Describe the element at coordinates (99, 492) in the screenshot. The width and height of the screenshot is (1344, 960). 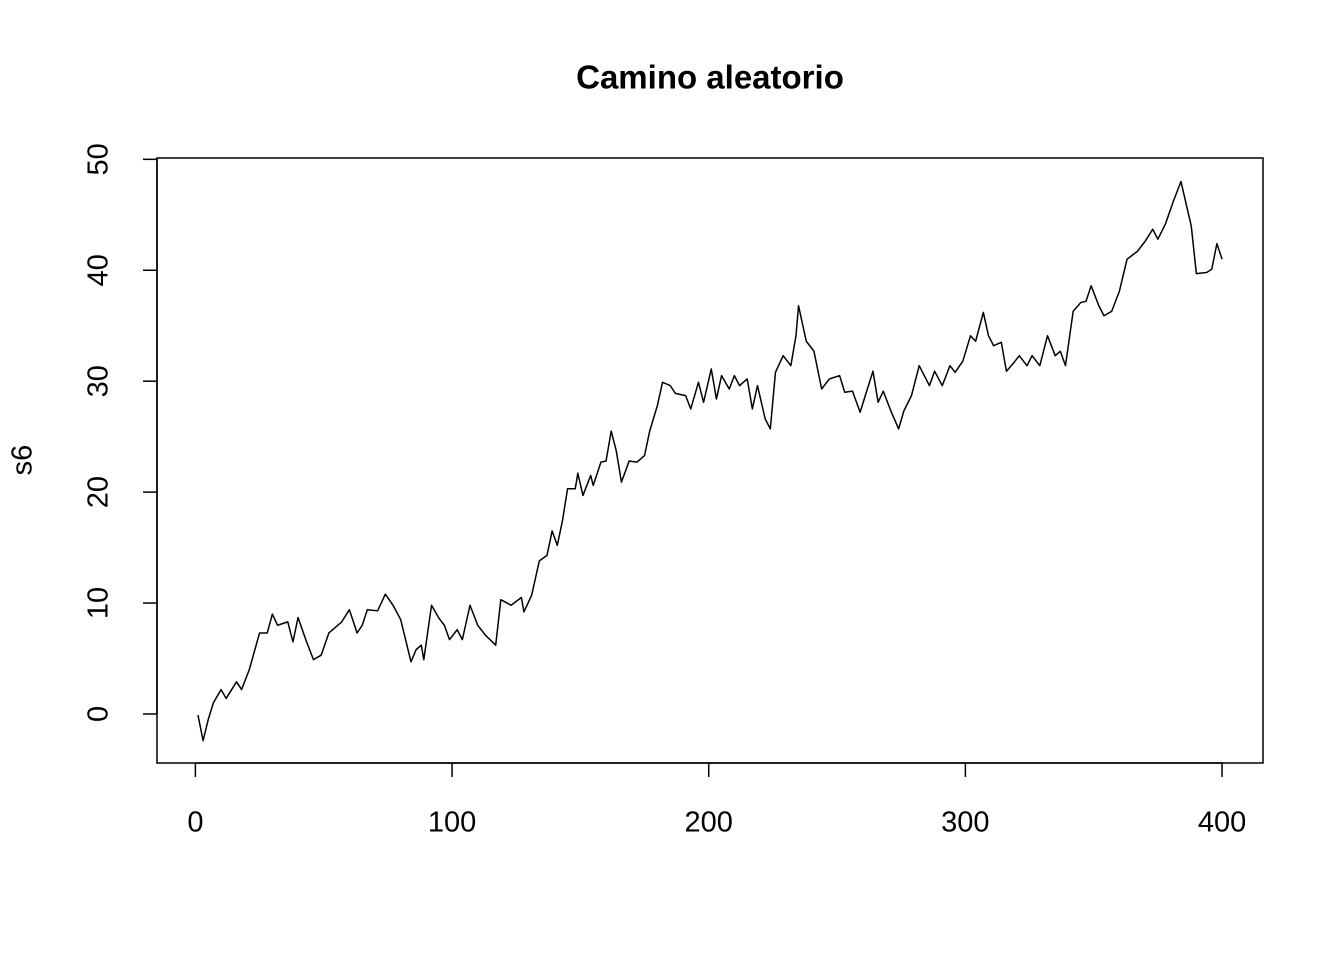
I see `y-tick-label: 20` at that location.